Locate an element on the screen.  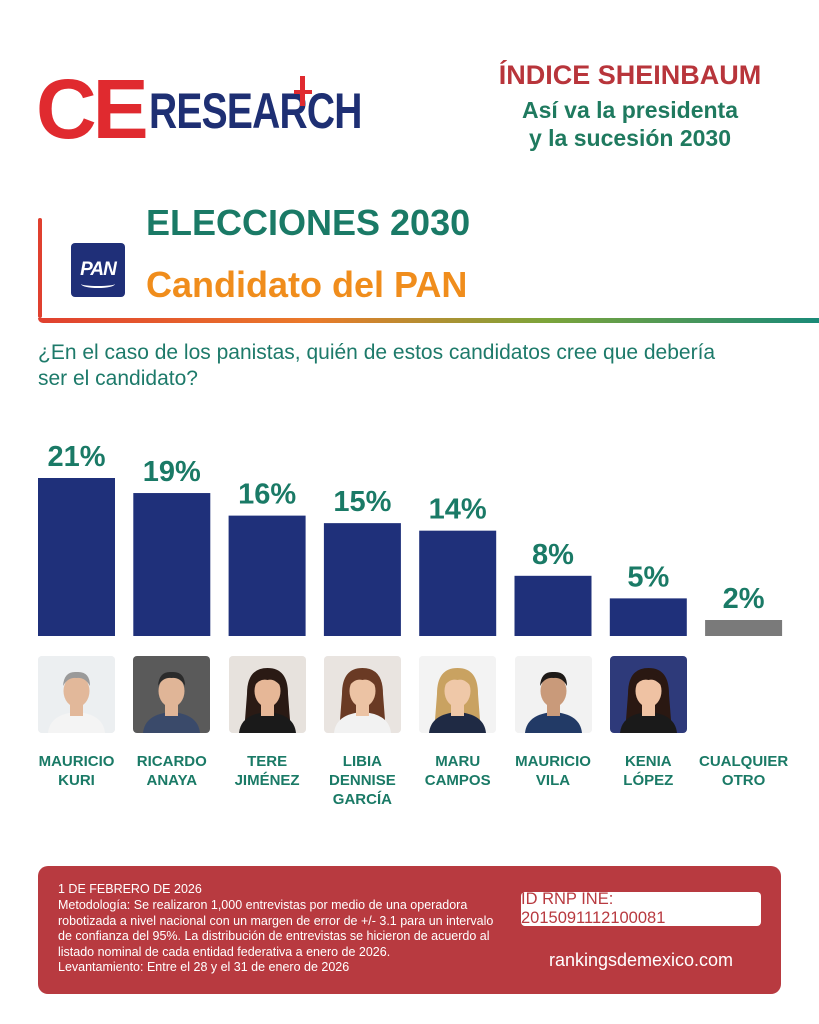
candidate-name: LIBIA DENNISE GARCÍA is located at coordinates (362, 780).